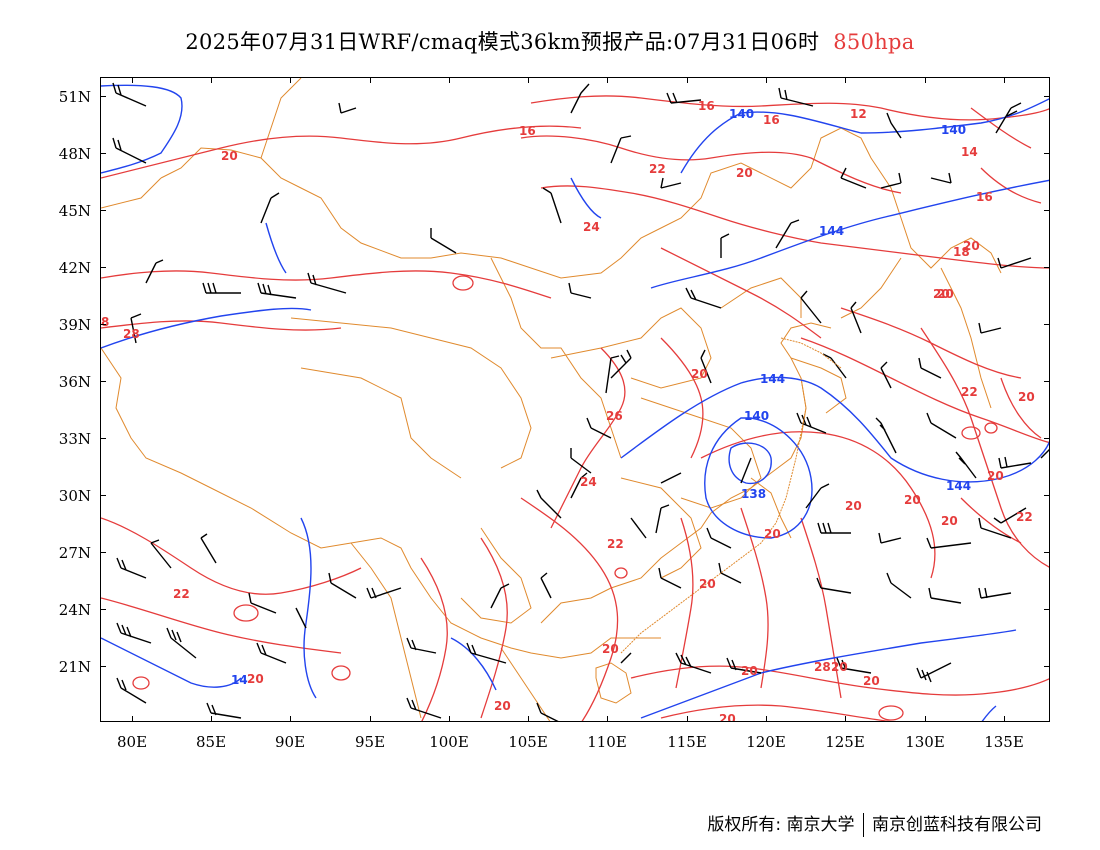 The image size is (1100, 850). Describe the element at coordinates (925, 742) in the screenshot. I see `lon-label: 130E` at that location.